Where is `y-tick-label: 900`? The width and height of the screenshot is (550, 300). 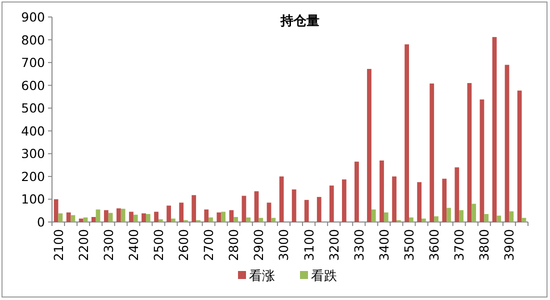 y-tick-label: 900 is located at coordinates (33, 17).